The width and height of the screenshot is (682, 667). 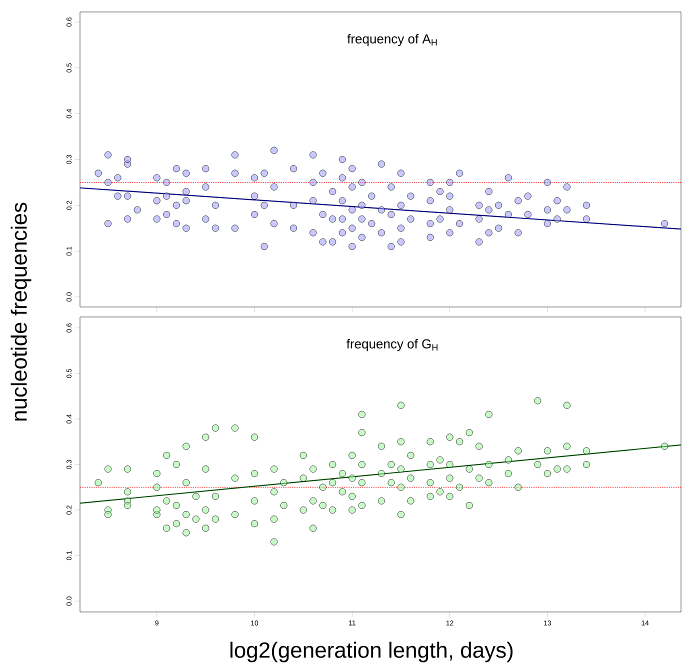 What do you see at coordinates (21, 311) in the screenshot?
I see `y-axis-title: nucleotide frequencies` at bounding box center [21, 311].